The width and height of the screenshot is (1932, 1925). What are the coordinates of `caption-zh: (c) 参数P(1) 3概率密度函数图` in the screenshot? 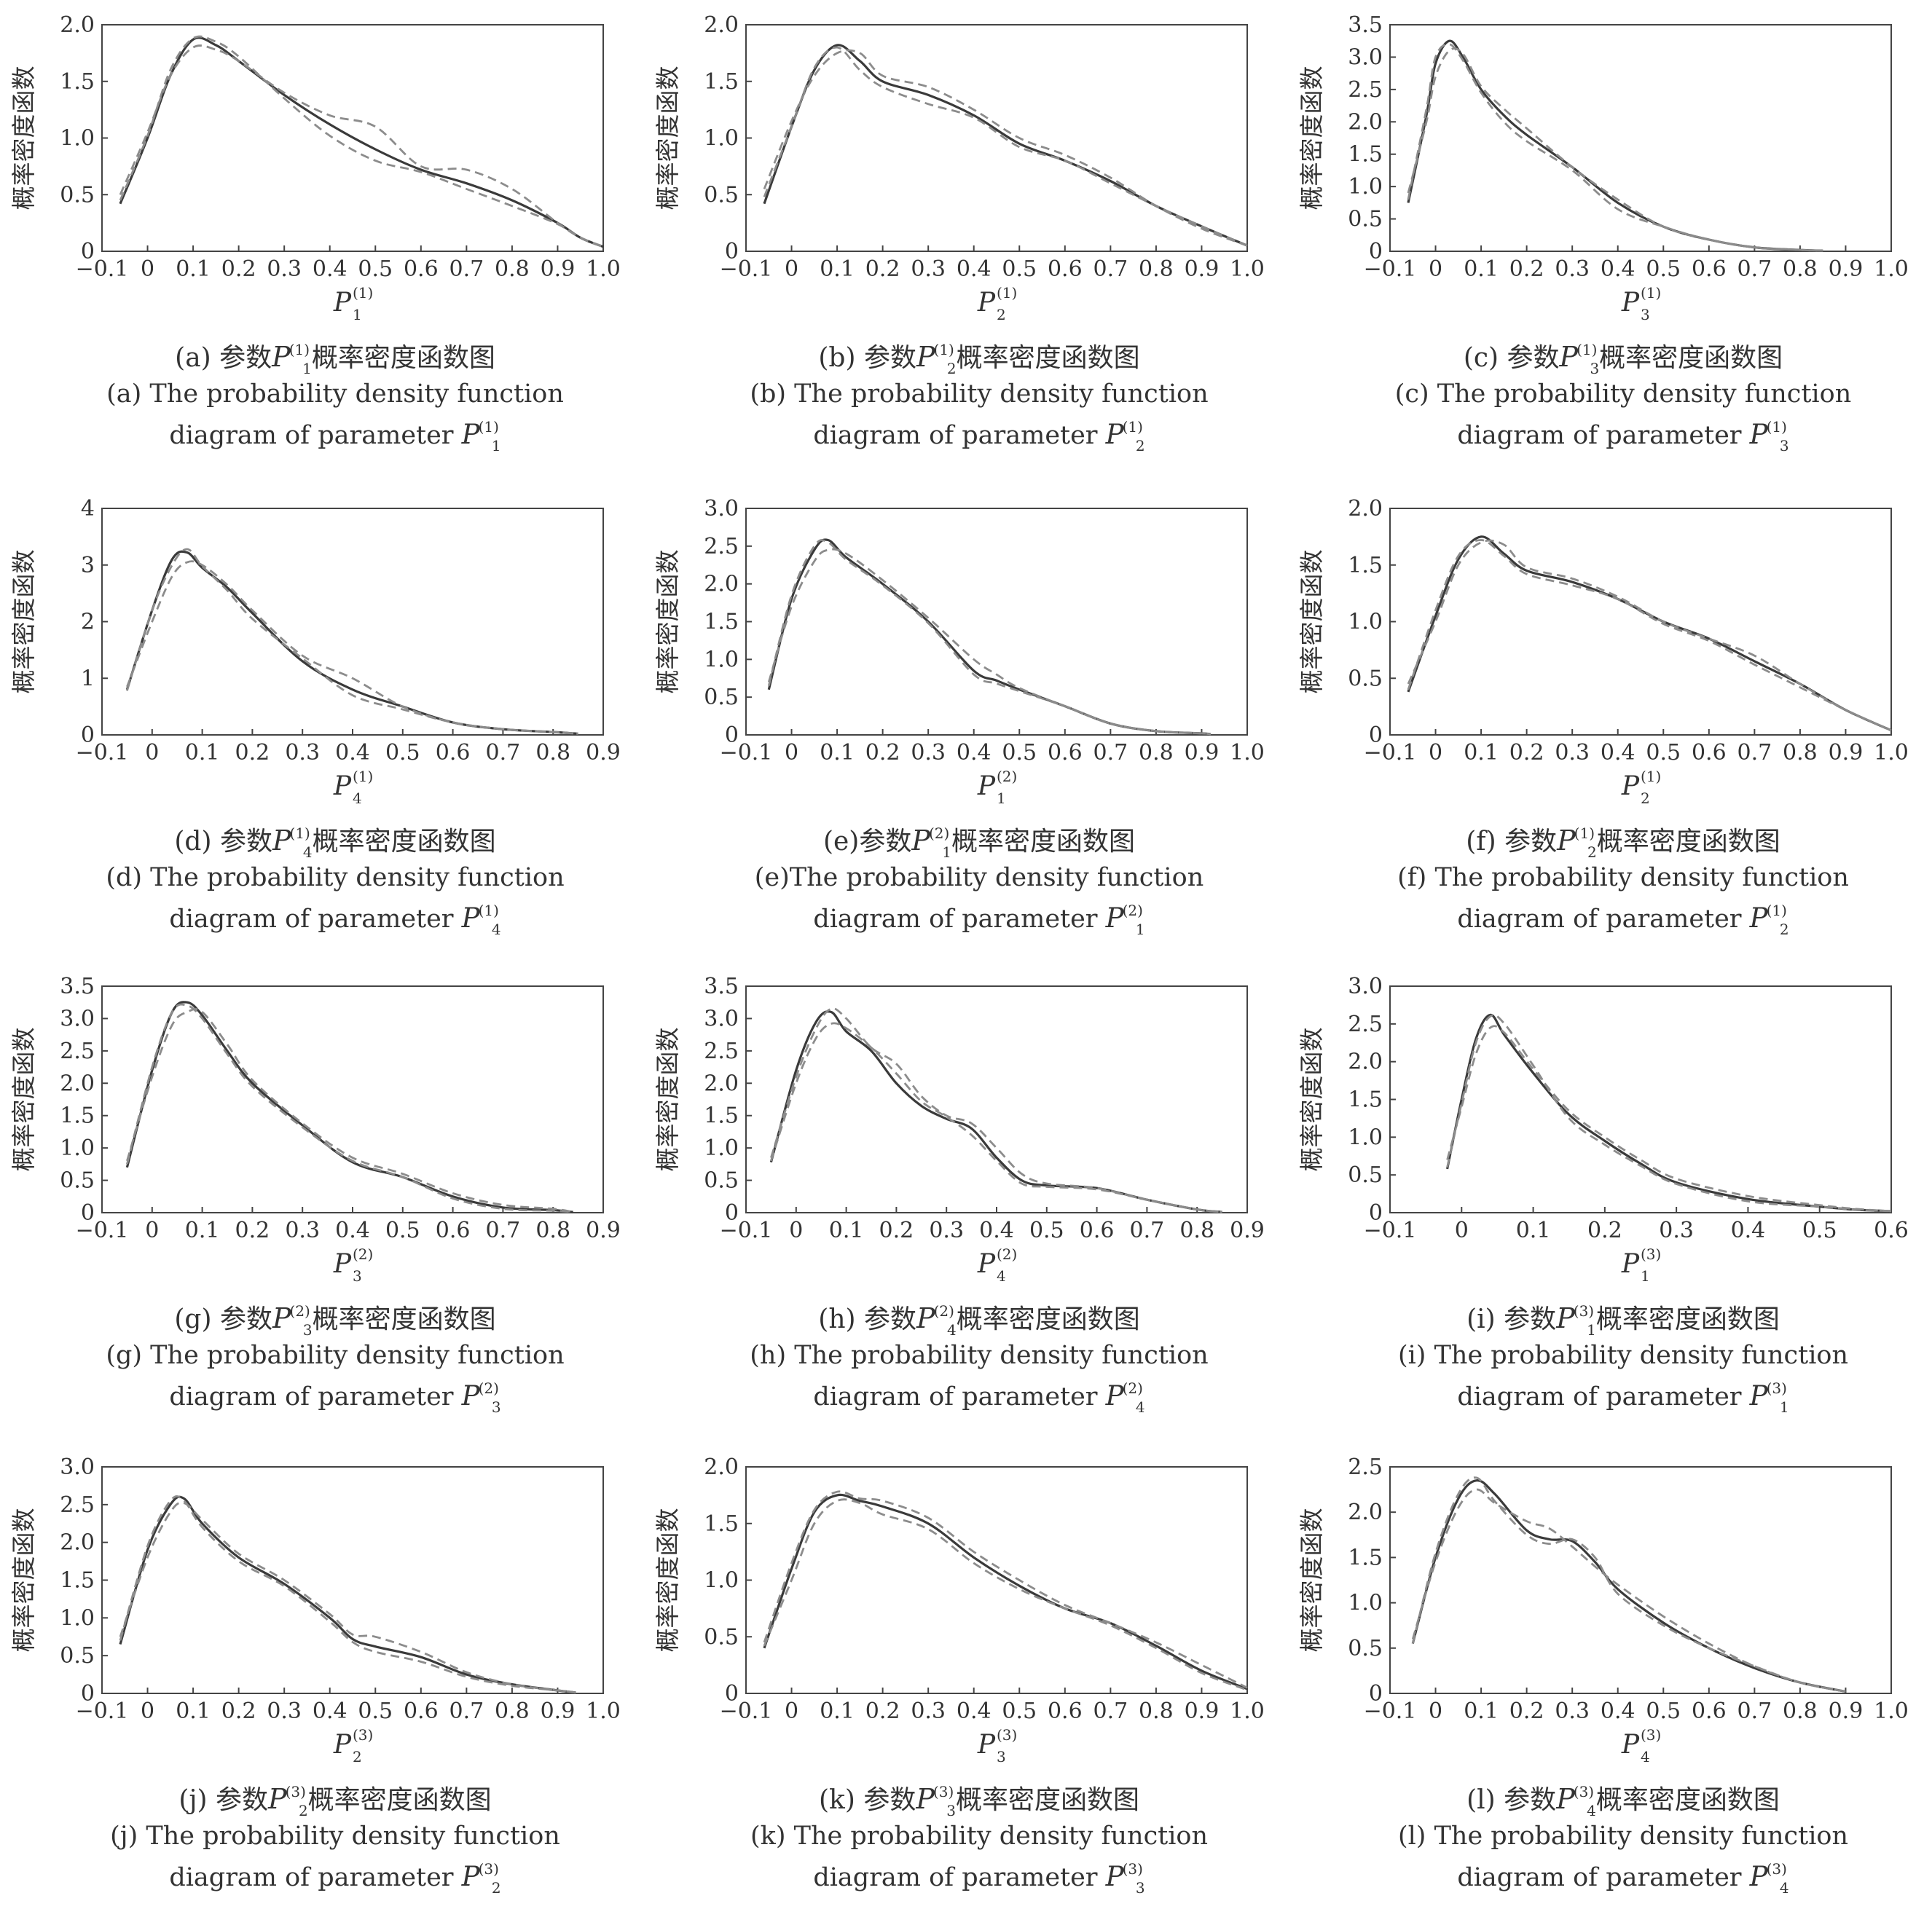 It's located at (1623, 359).